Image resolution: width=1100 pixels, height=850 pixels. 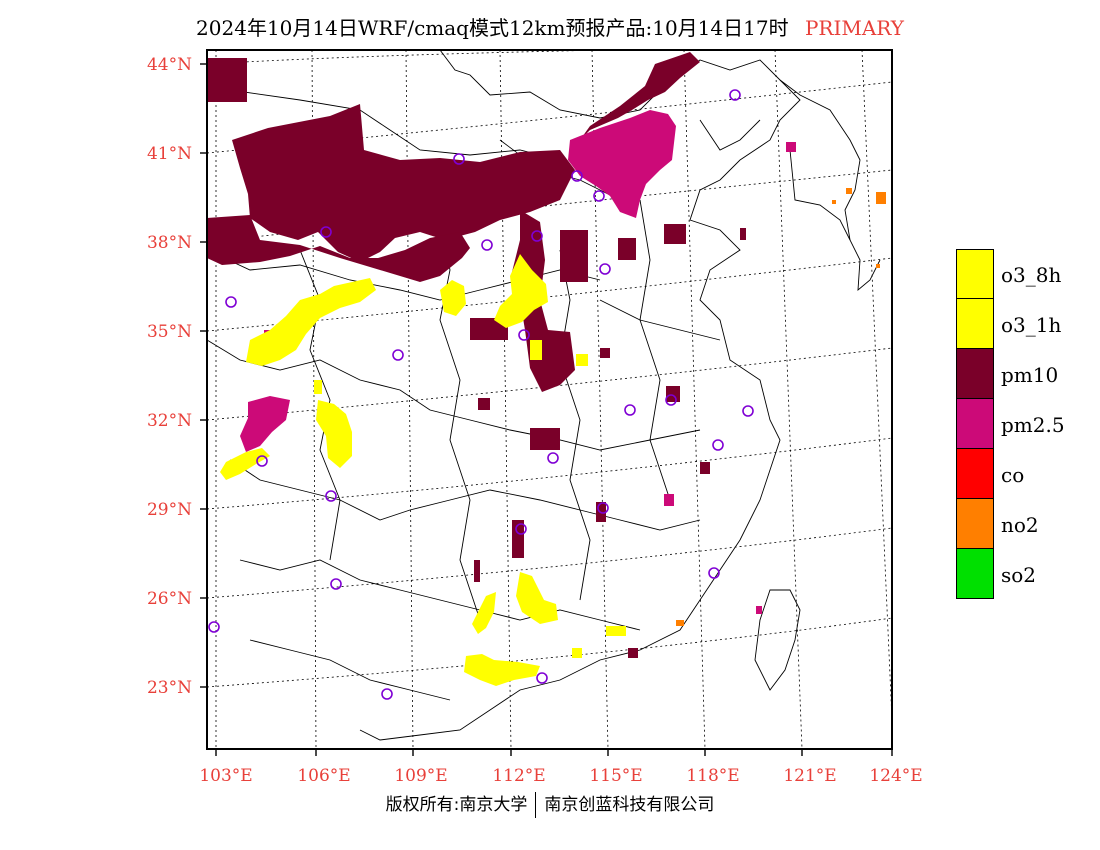 I want to click on legend-item-o3-1h: o3_1h, so click(x=1018, y=324).